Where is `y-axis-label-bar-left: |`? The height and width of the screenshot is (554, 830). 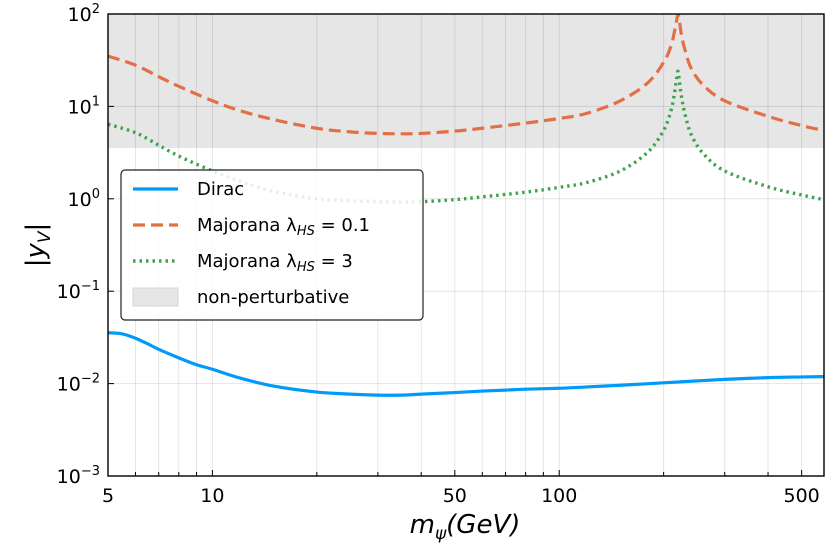 y-axis-label-bar-left: | is located at coordinates (36, 263).